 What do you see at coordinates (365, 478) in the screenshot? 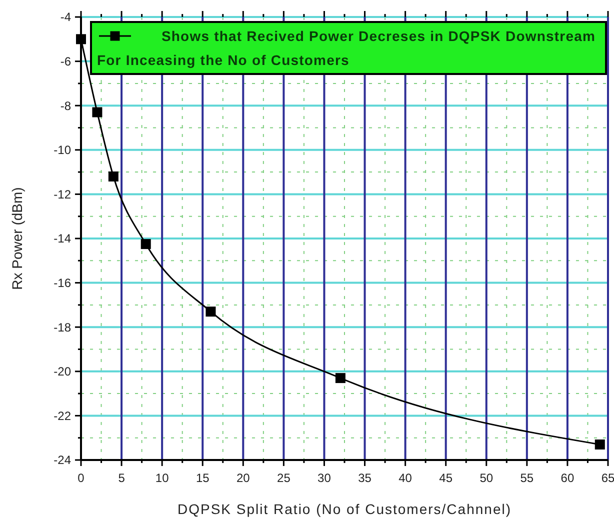
I see `x-tick-label: 35` at bounding box center [365, 478].